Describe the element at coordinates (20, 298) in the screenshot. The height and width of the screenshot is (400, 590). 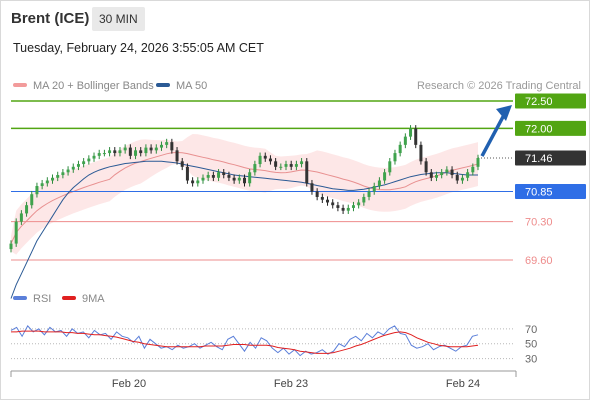
I see `legend-swatch-rsi` at that location.